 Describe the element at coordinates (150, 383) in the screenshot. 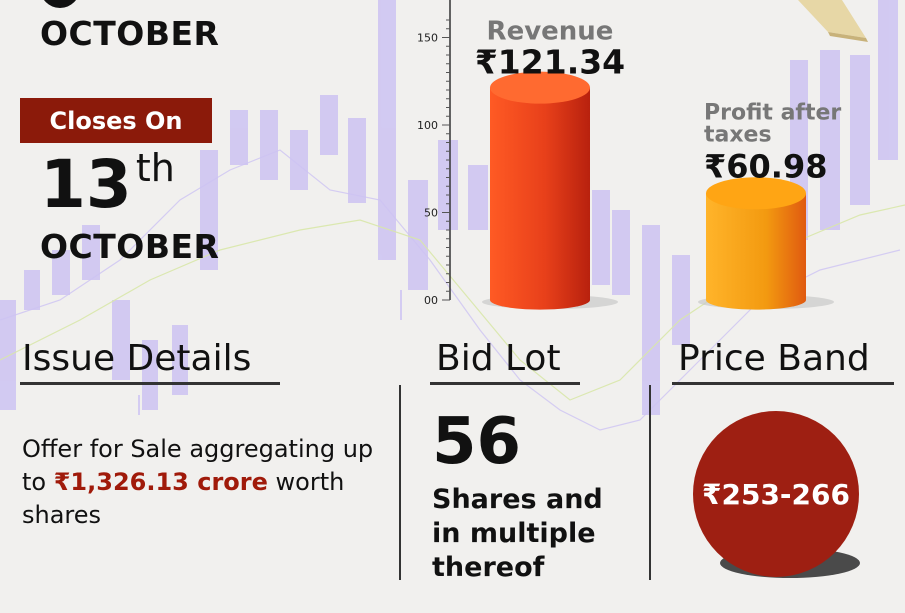

I see `issue-details-underline` at that location.